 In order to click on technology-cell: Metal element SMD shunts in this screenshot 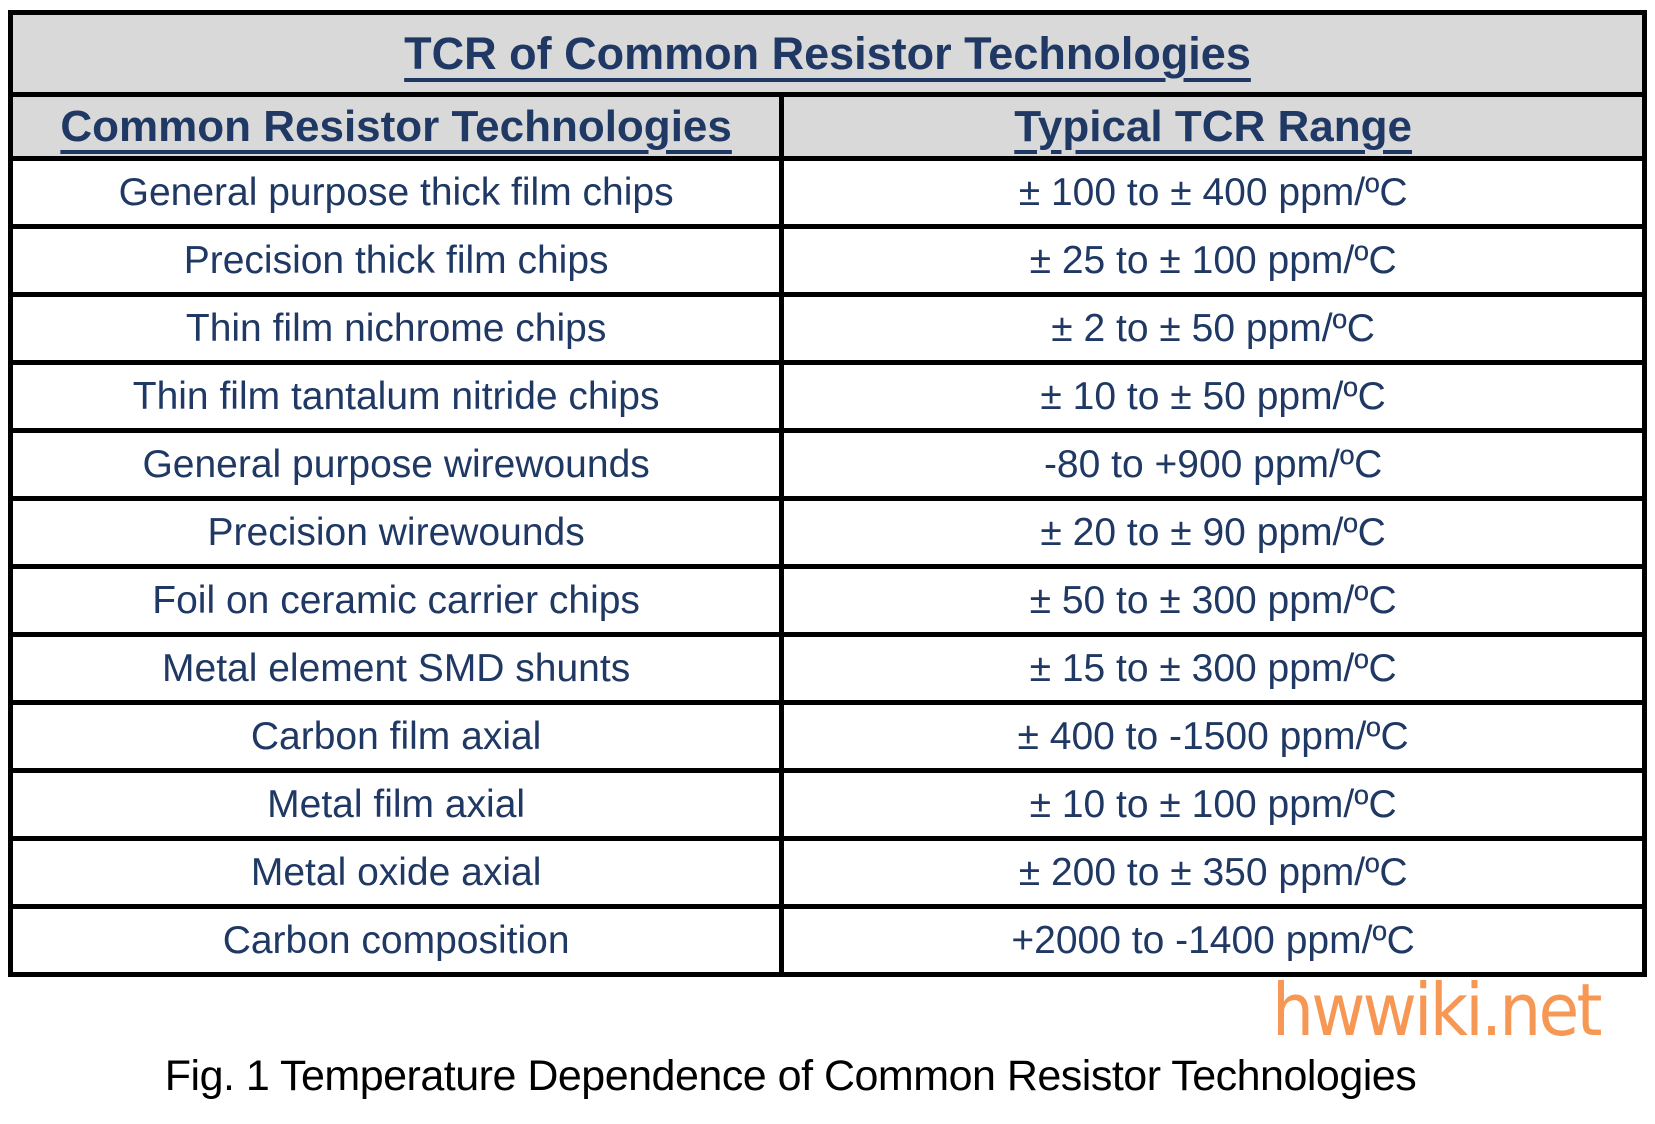, I will do `click(396, 668)`.